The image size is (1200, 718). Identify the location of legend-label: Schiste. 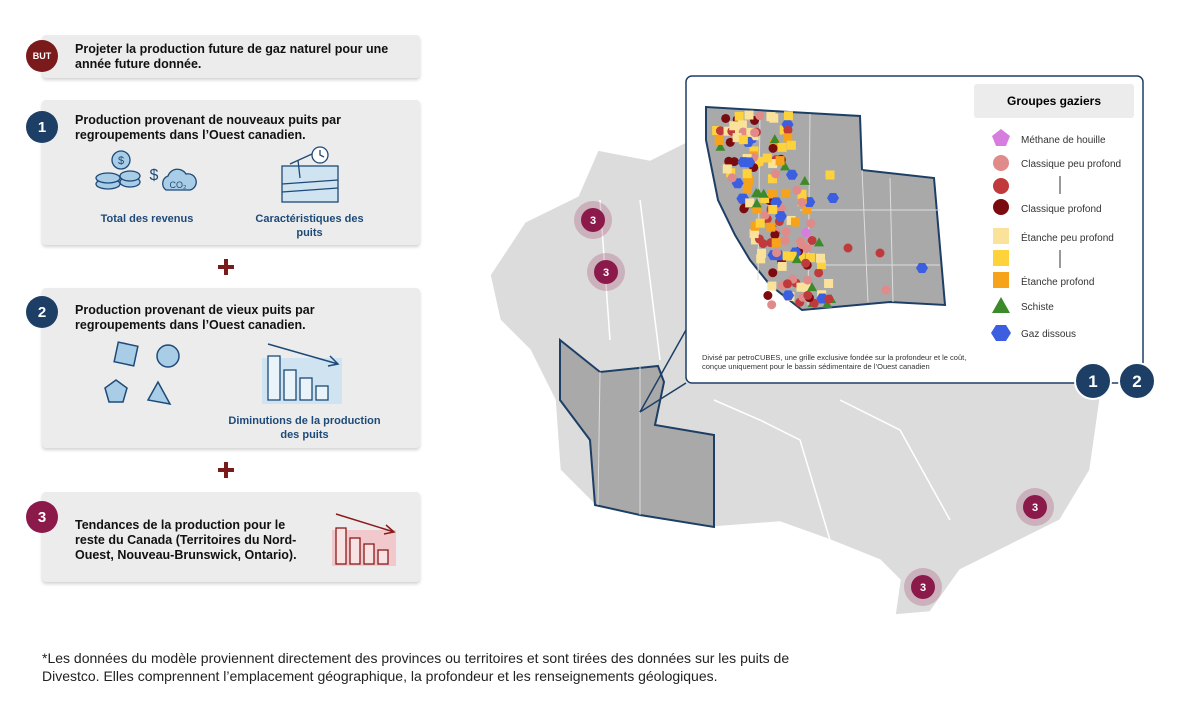
(1037, 307).